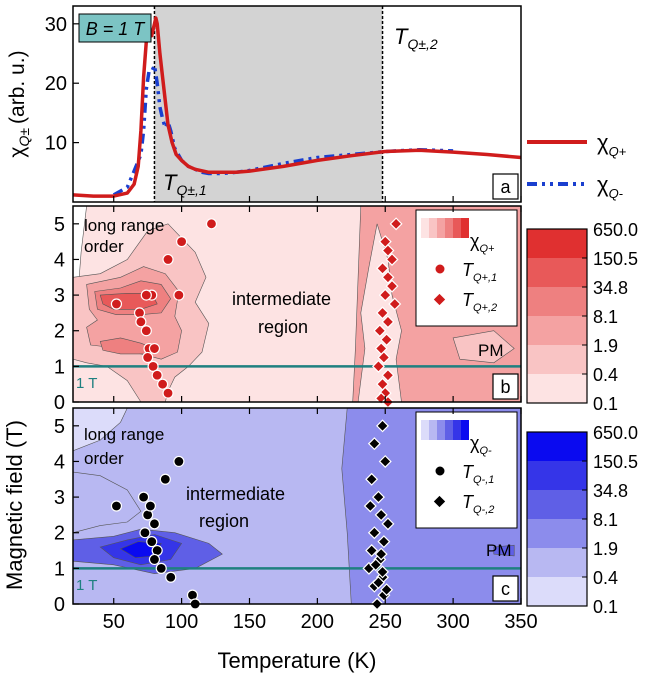 The height and width of the screenshot is (679, 664). I want to click on shared-y-label: Magnetic field (T), so click(14, 505).